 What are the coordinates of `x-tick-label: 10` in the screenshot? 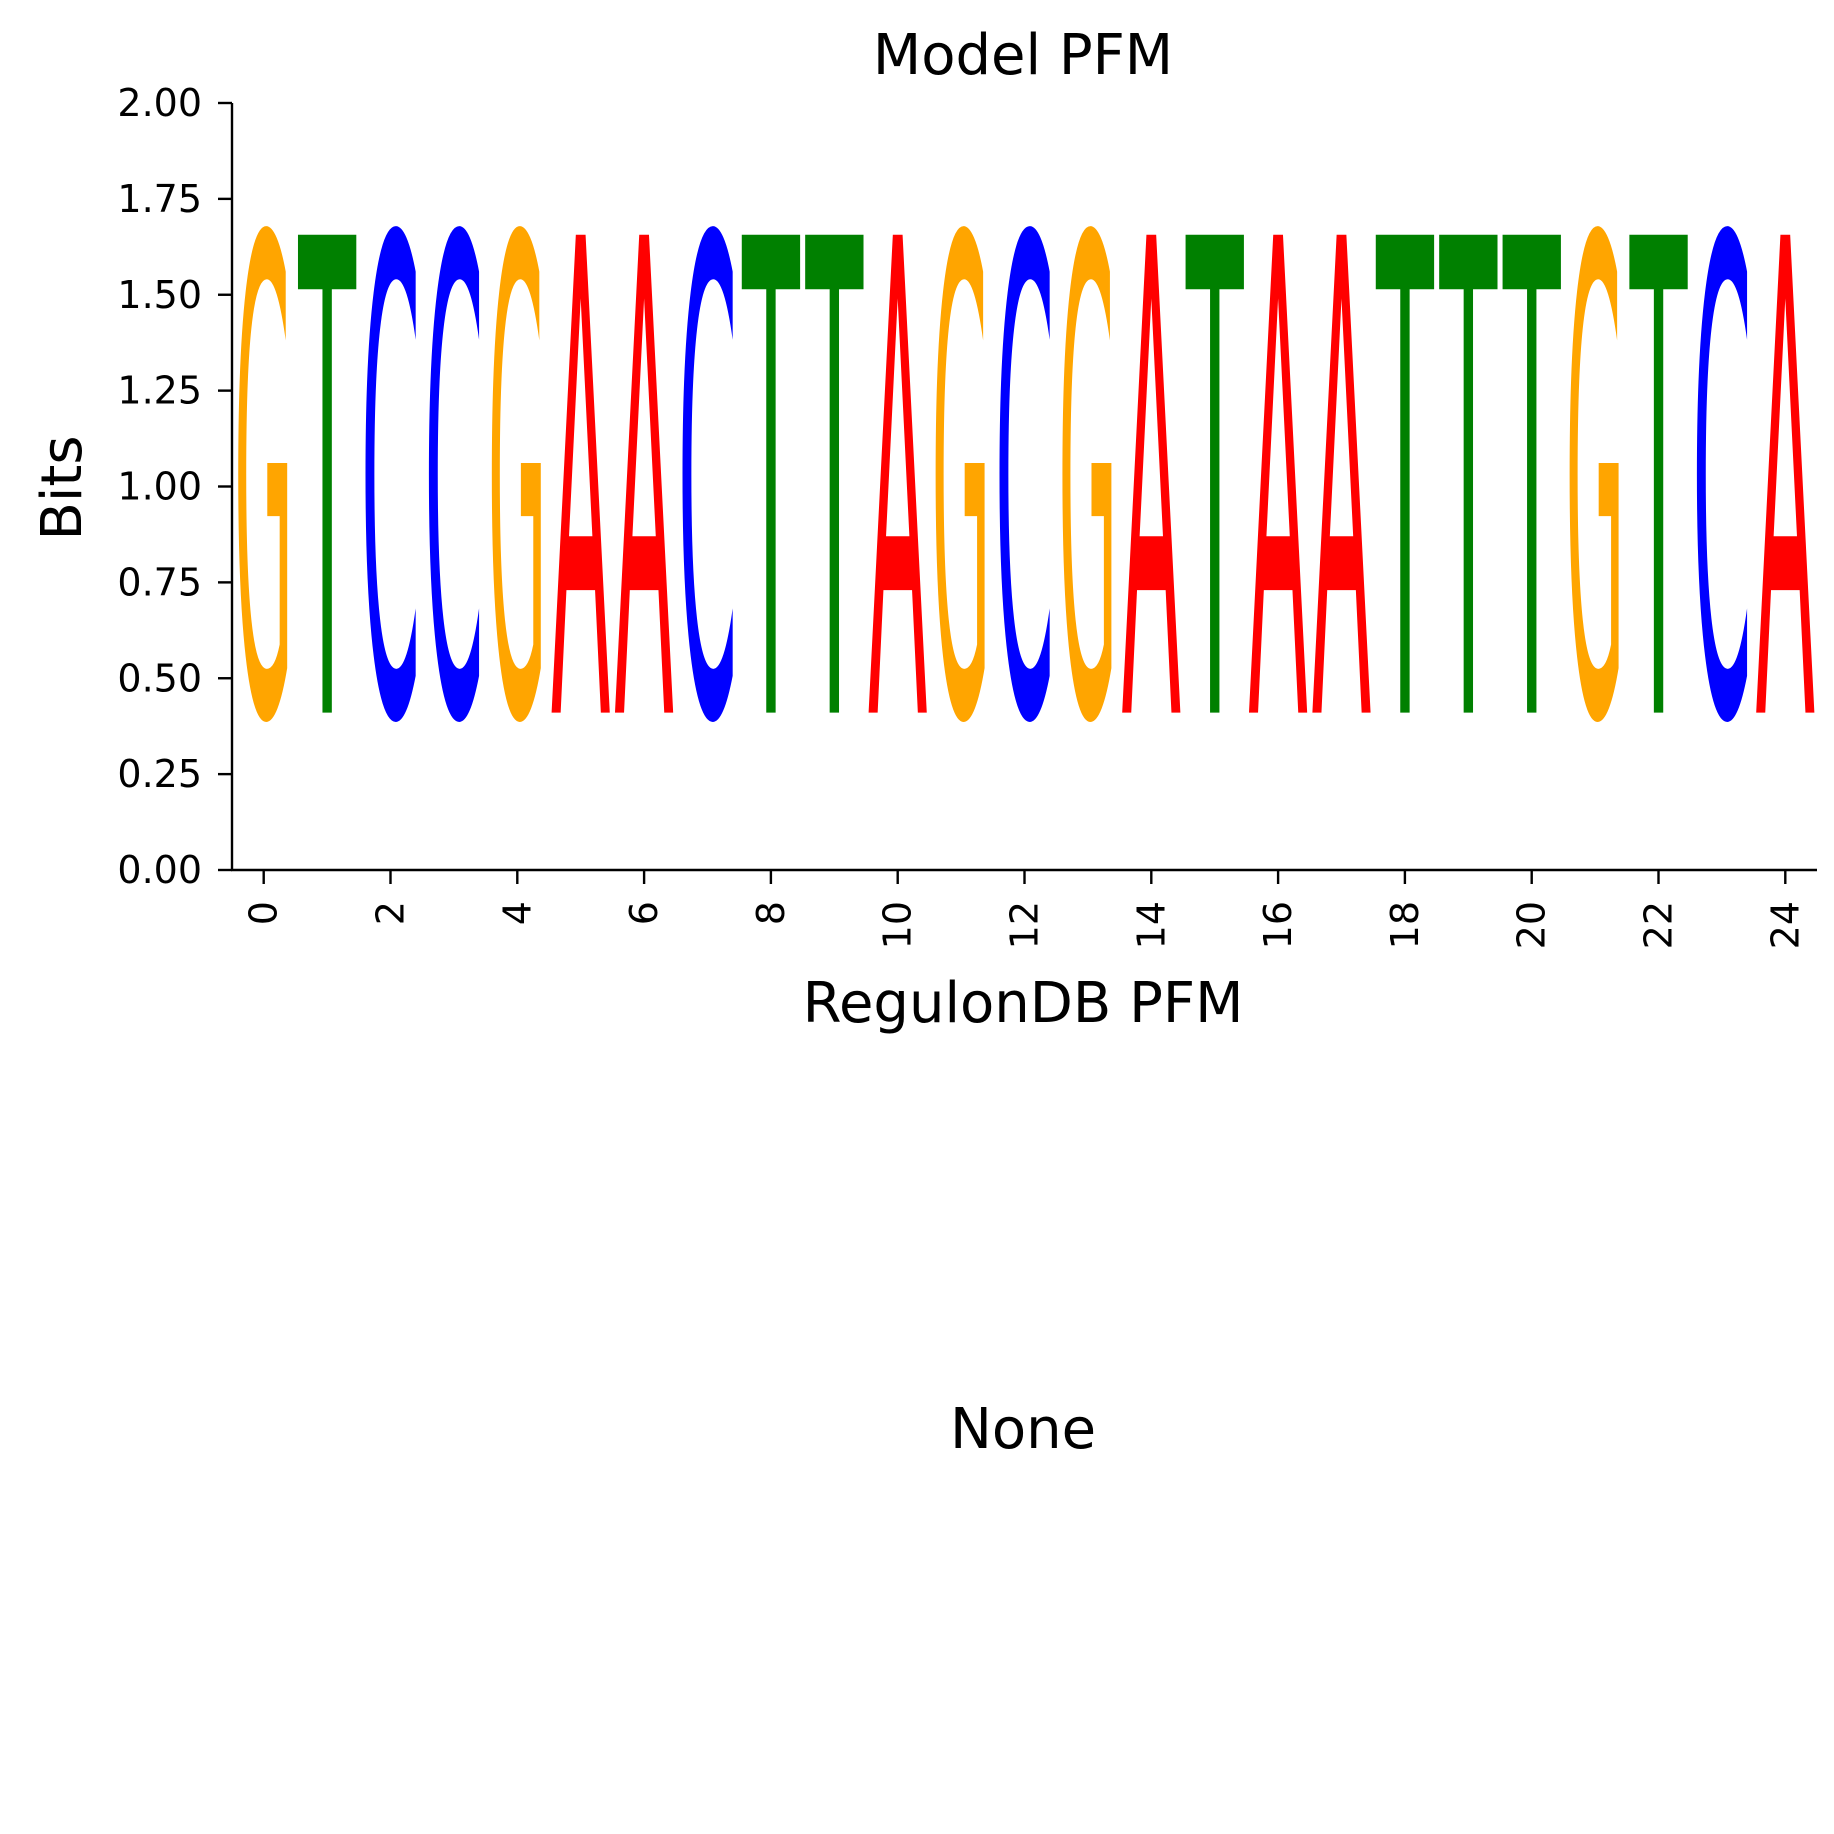 It's located at (898, 925).